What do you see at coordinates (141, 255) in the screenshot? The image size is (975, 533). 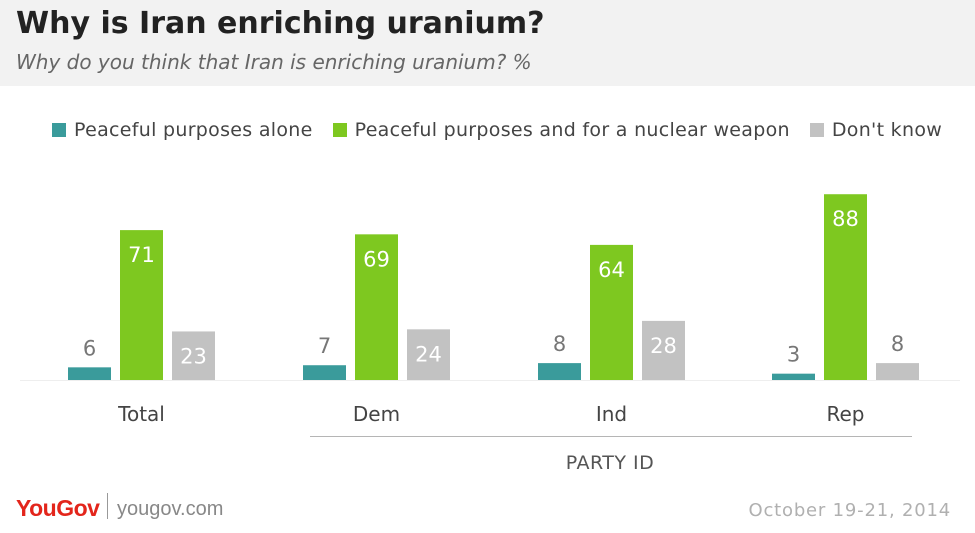 I see `data-label-total-peaceful-purposes-and-for-a-nuclear-weapon: 71` at bounding box center [141, 255].